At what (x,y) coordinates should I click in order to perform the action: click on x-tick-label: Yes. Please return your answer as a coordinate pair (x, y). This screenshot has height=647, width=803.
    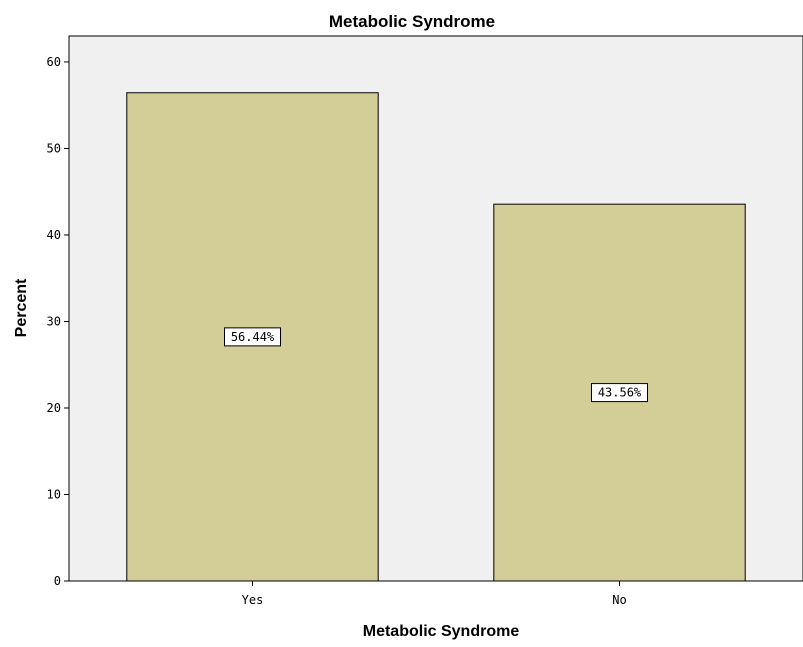
    Looking at the image, I should click on (253, 600).